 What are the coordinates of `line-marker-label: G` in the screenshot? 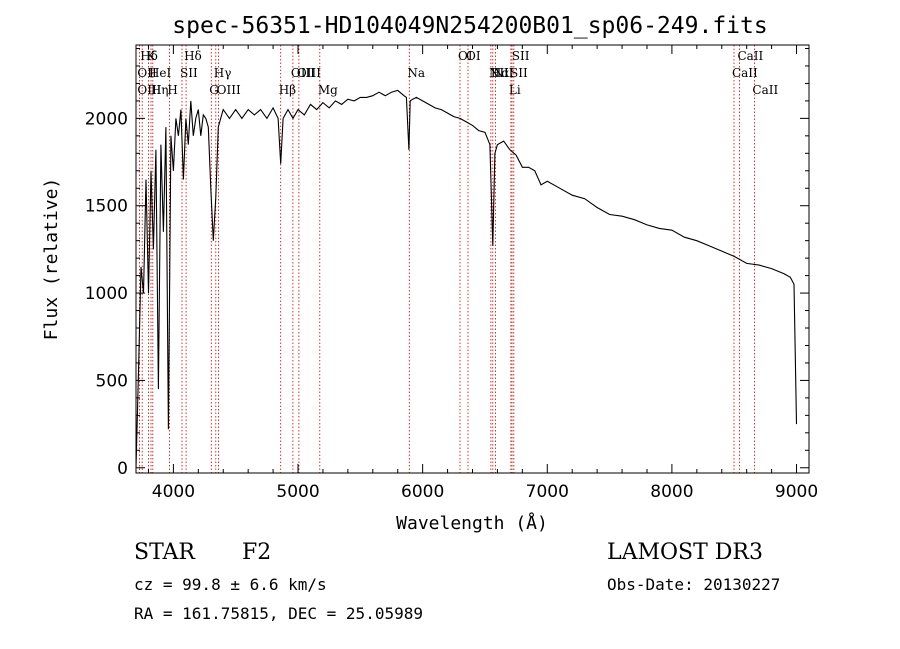 It's located at (214, 90).